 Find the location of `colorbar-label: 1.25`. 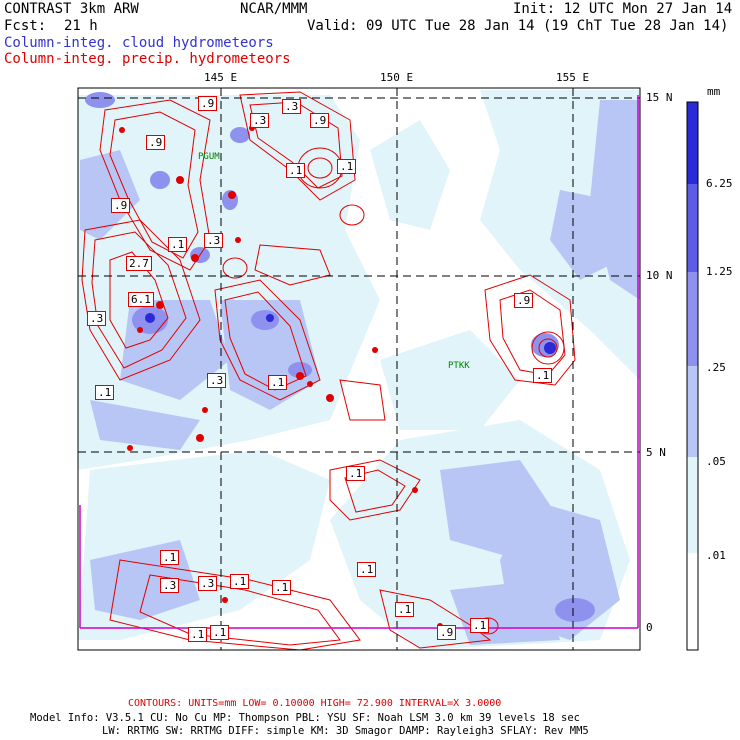

colorbar-label: 1.25 is located at coordinates (719, 271).